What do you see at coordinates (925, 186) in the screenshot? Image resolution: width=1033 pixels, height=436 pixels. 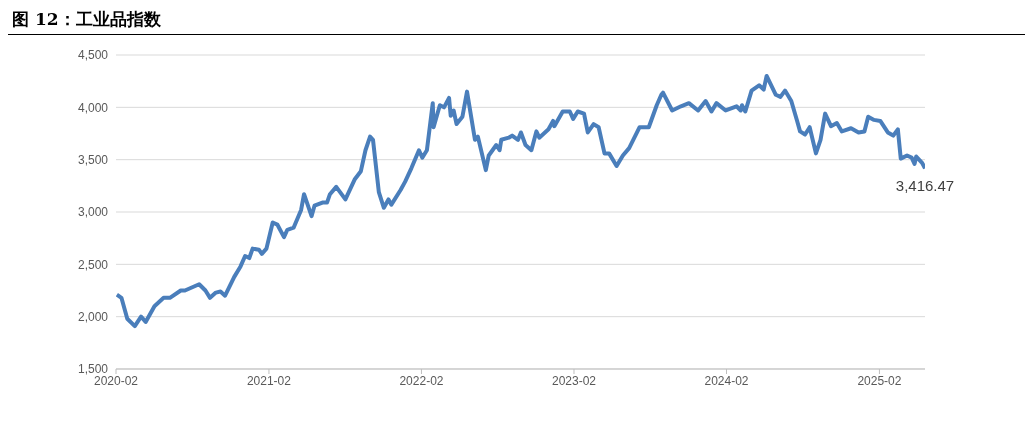 I see `annotation: 3,416.47` at bounding box center [925, 186].